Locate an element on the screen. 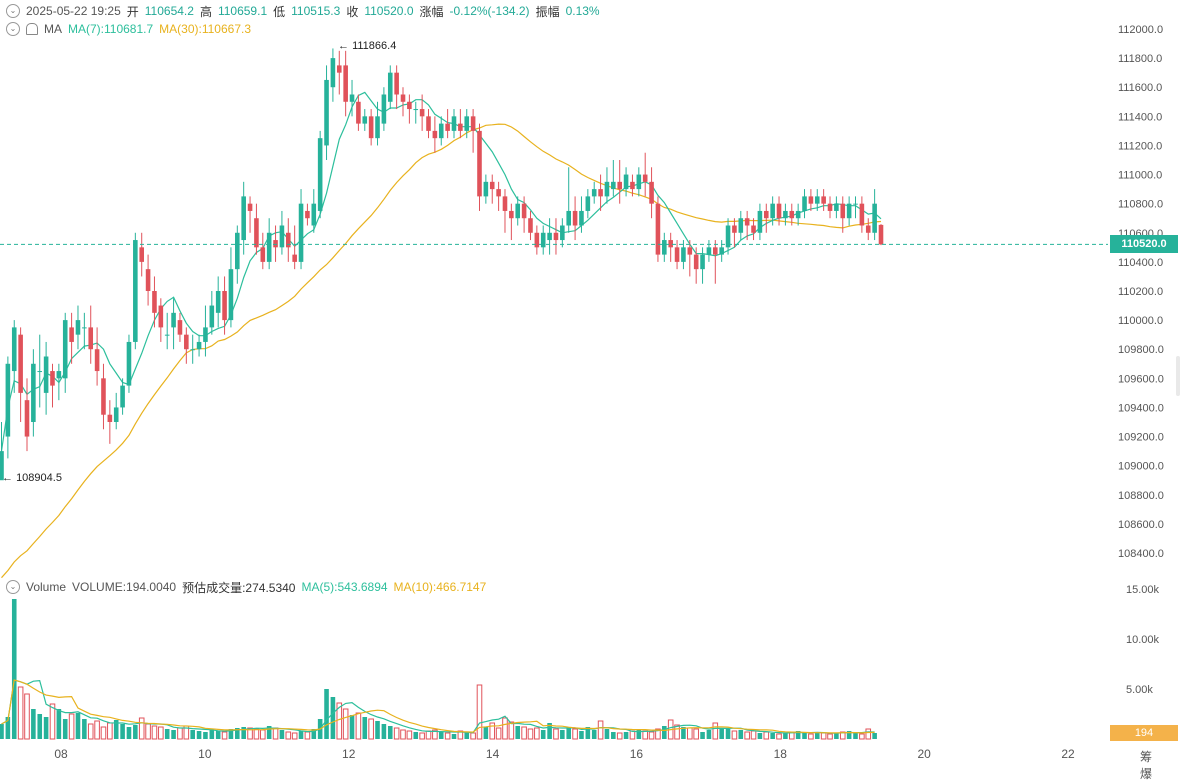 The width and height of the screenshot is (1180, 782). ma-indicator-name: MA is located at coordinates (53, 29).